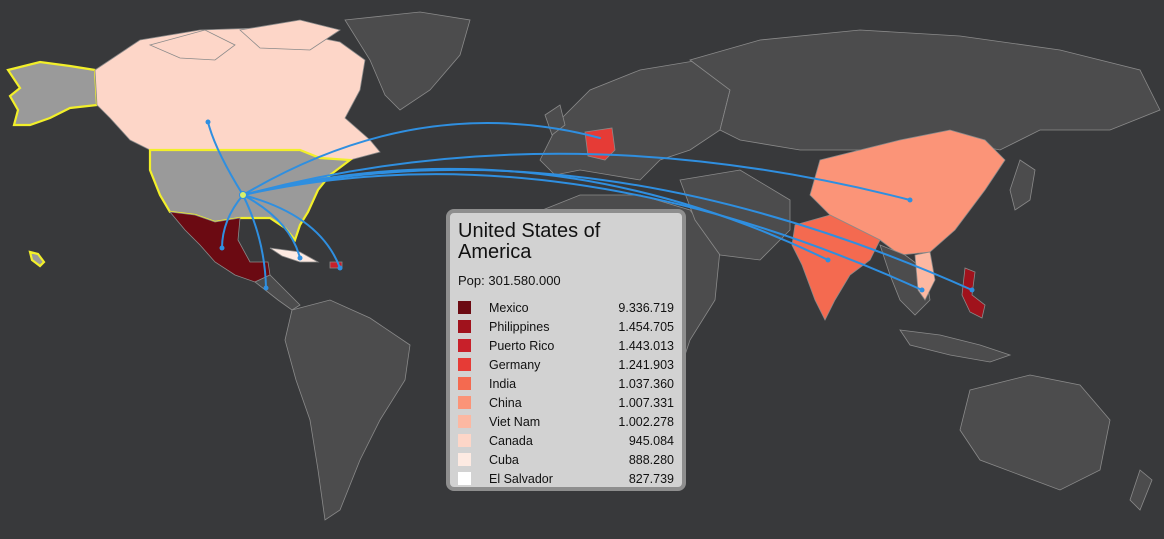 The image size is (1164, 539). I want to click on country-indonesia, so click(955, 346).